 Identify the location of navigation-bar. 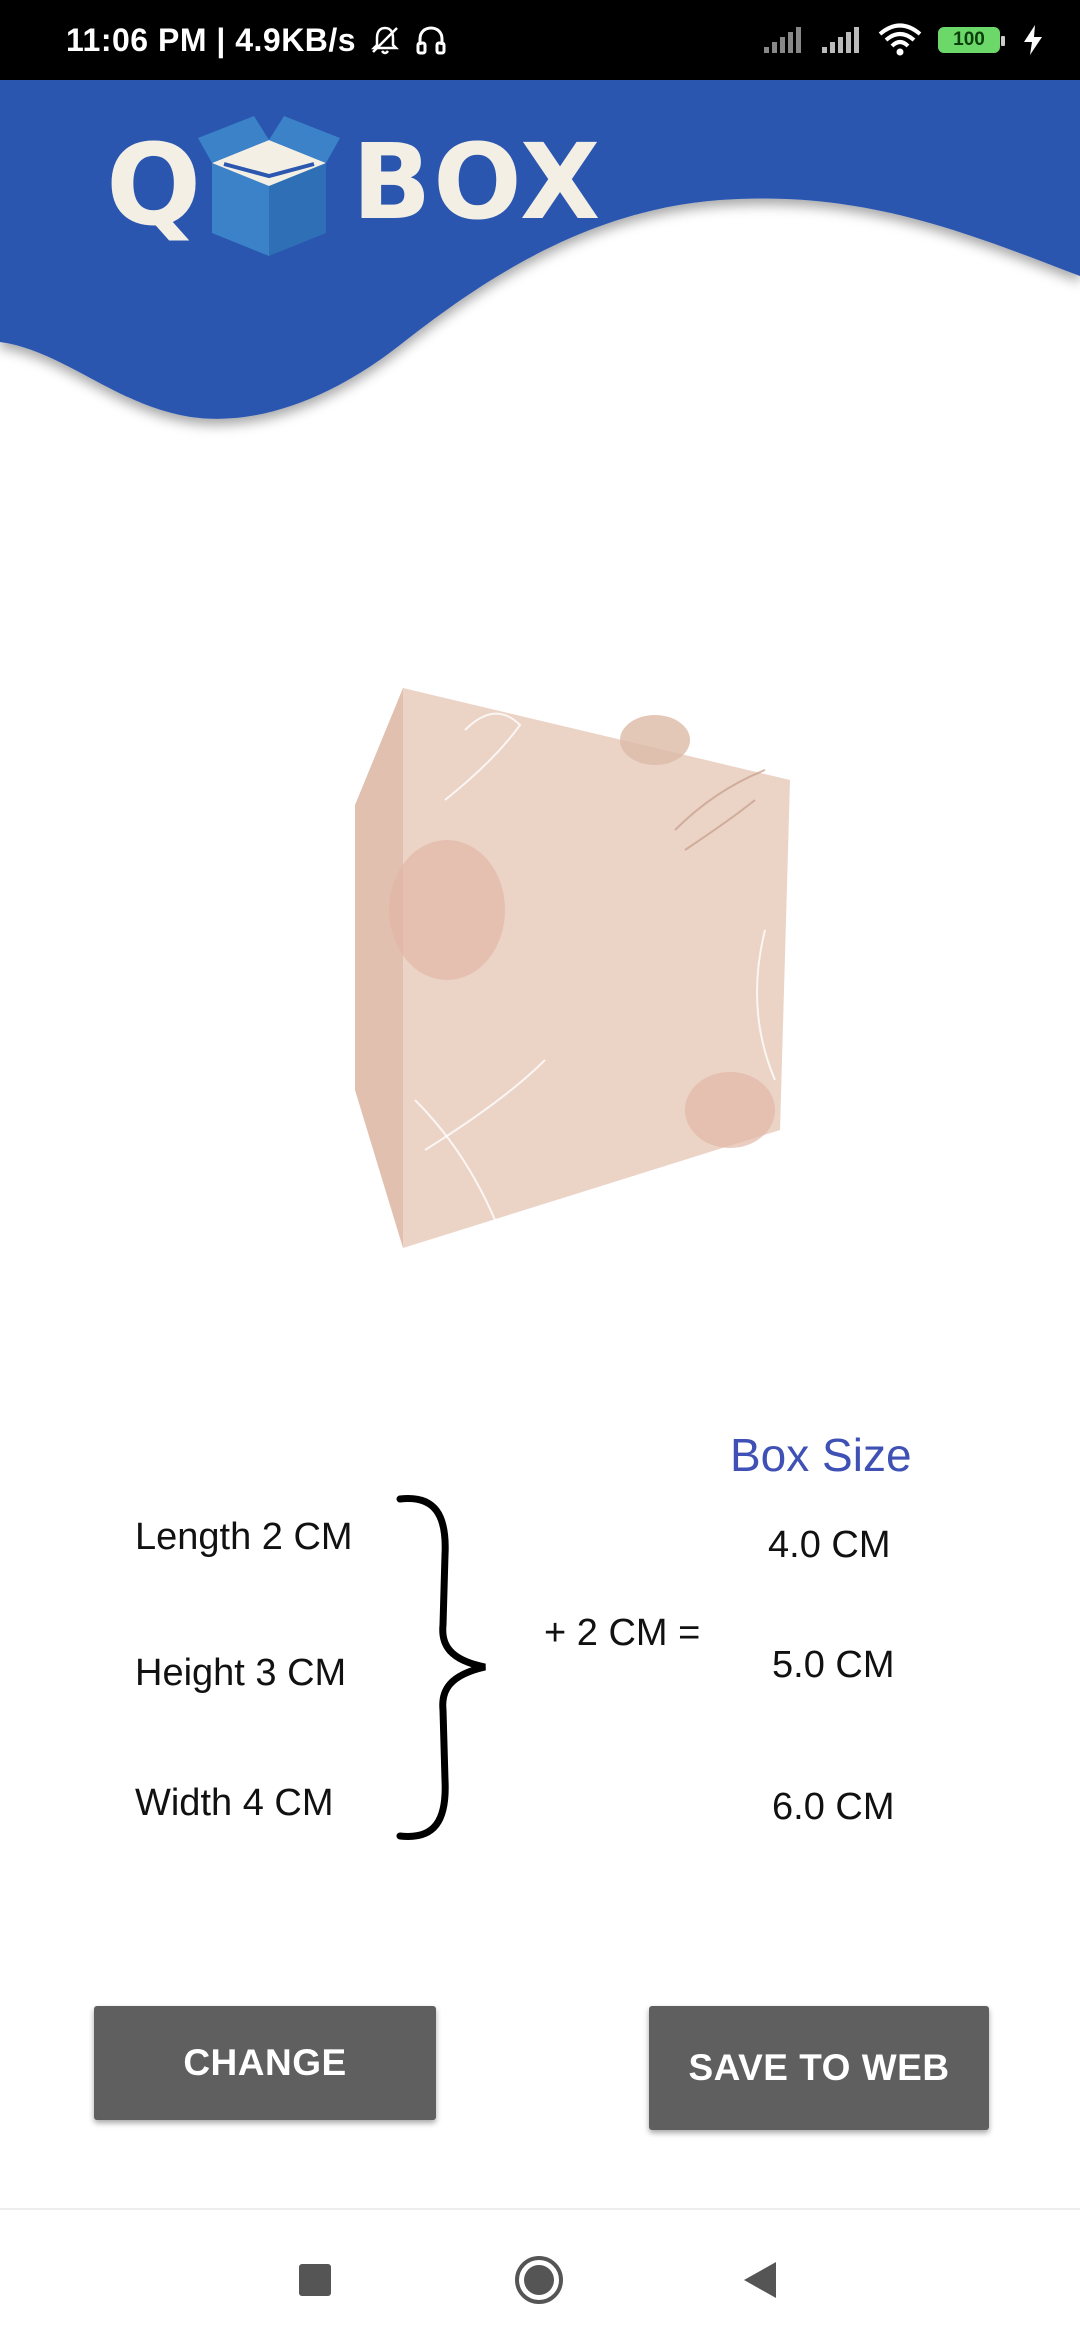
(540, 2275).